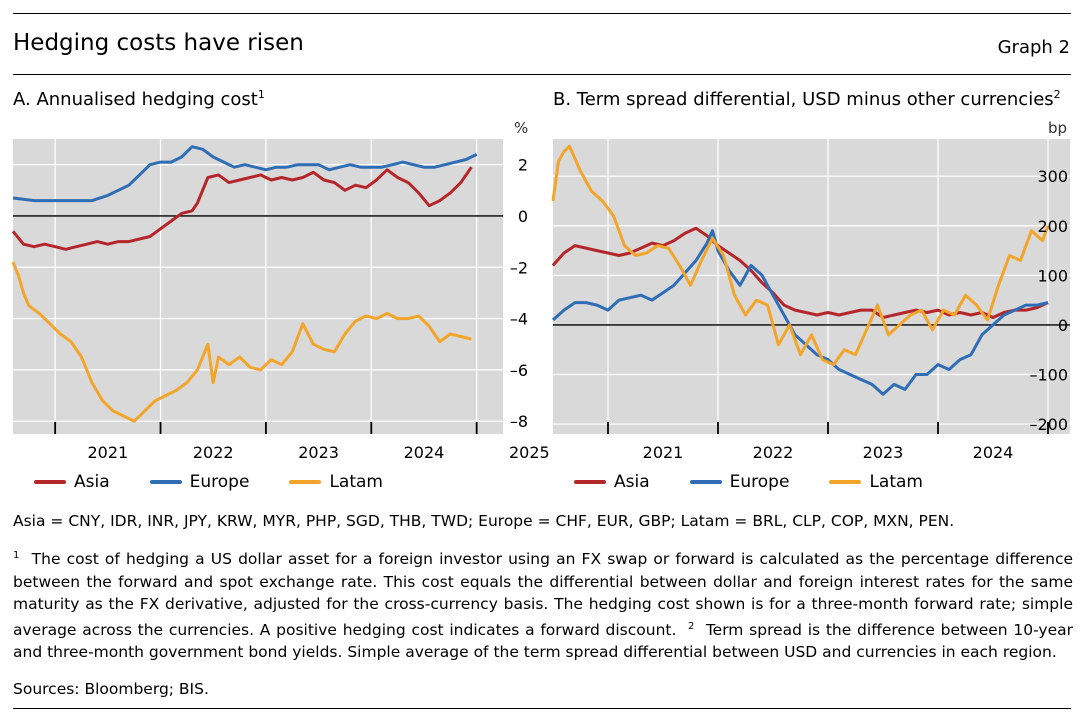  What do you see at coordinates (1048, 375) in the screenshot?
I see `panel-b-y-tick-label: –100` at bounding box center [1048, 375].